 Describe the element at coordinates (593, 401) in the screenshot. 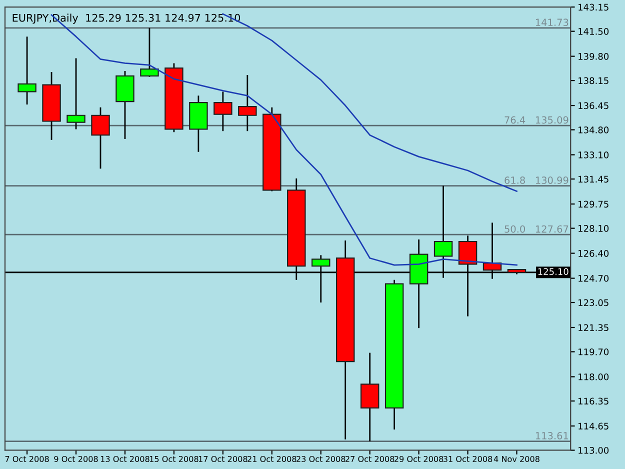

I see `y-tick-label: 116.35` at that location.